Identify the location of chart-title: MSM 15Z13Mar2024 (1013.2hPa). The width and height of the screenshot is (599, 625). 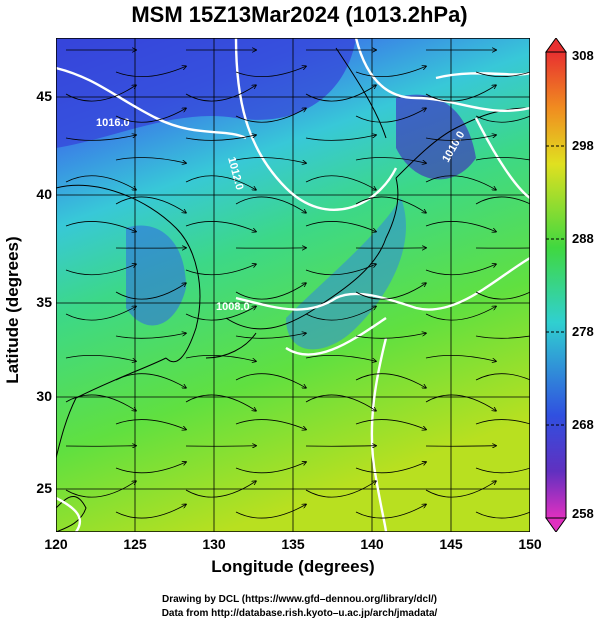
(299, 14).